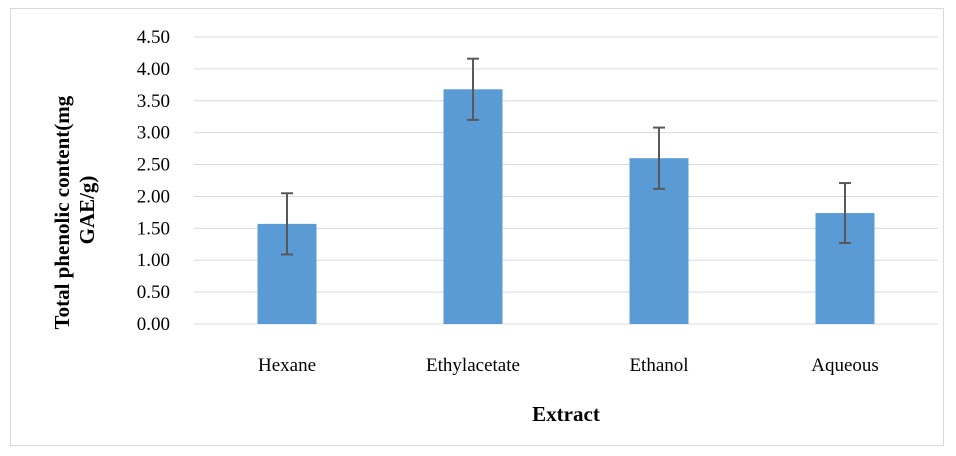  Describe the element at coordinates (287, 365) in the screenshot. I see `x-tick-label: Hexane` at that location.